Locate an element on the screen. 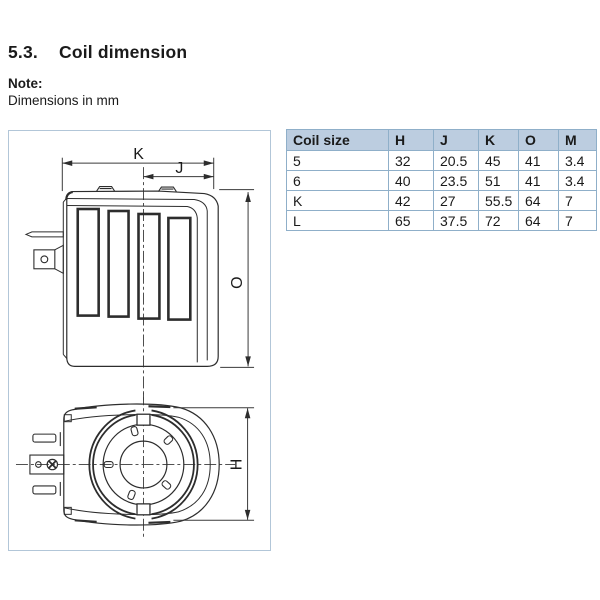  coil-body-outline is located at coordinates (142, 278).